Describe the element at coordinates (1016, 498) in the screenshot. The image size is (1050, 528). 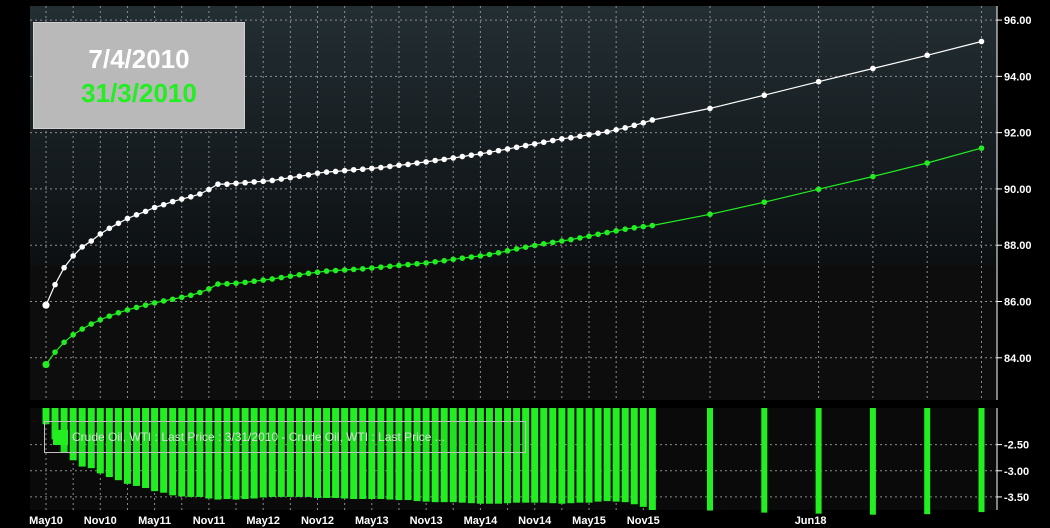
I see `spread-tick-label: -3.50` at that location.